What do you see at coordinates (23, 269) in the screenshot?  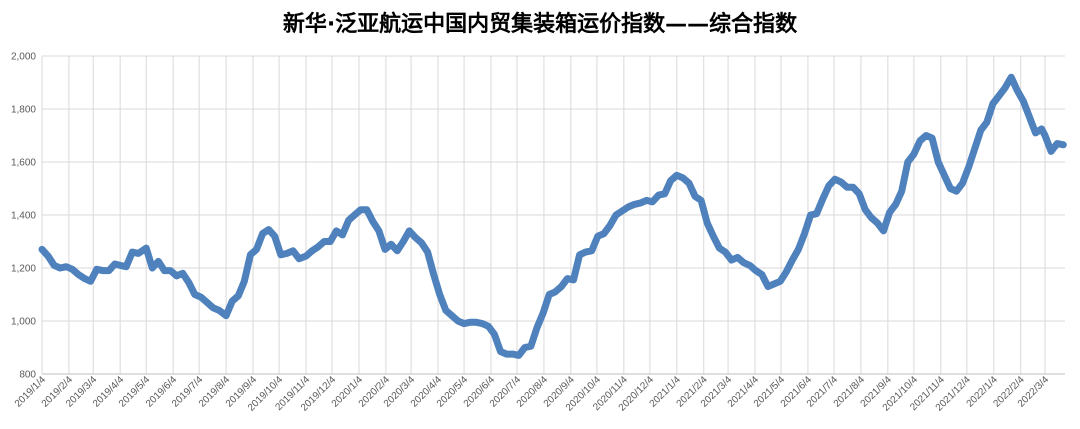 I see `y-tick-label: 1,200` at bounding box center [23, 269].